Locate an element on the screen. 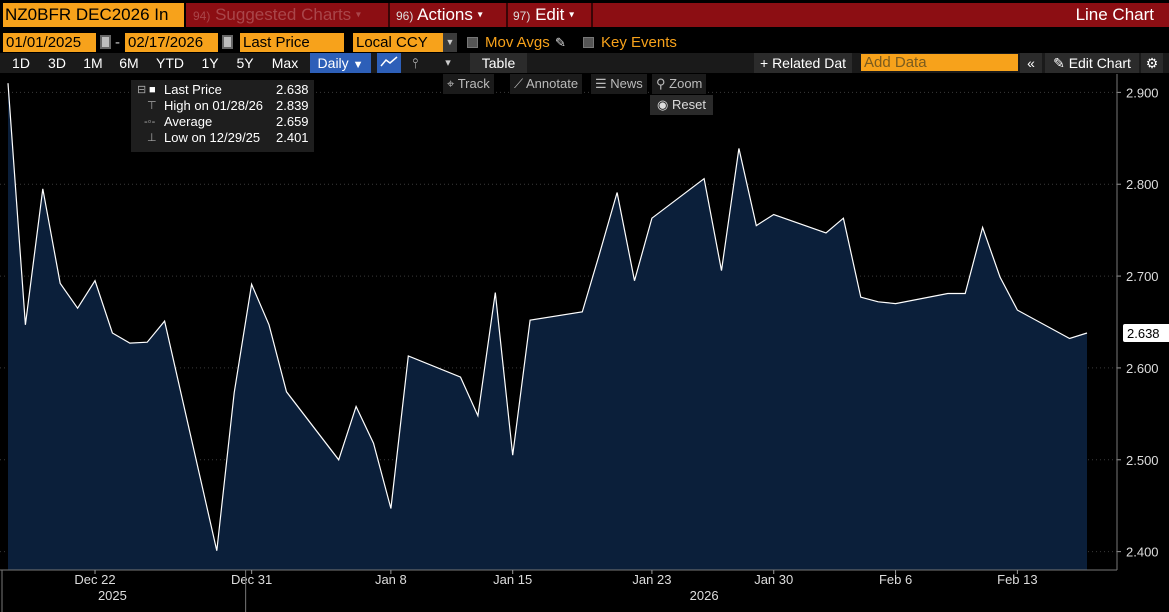 This screenshot has height=612, width=1169. news-icon: ☰ is located at coordinates (601, 83).